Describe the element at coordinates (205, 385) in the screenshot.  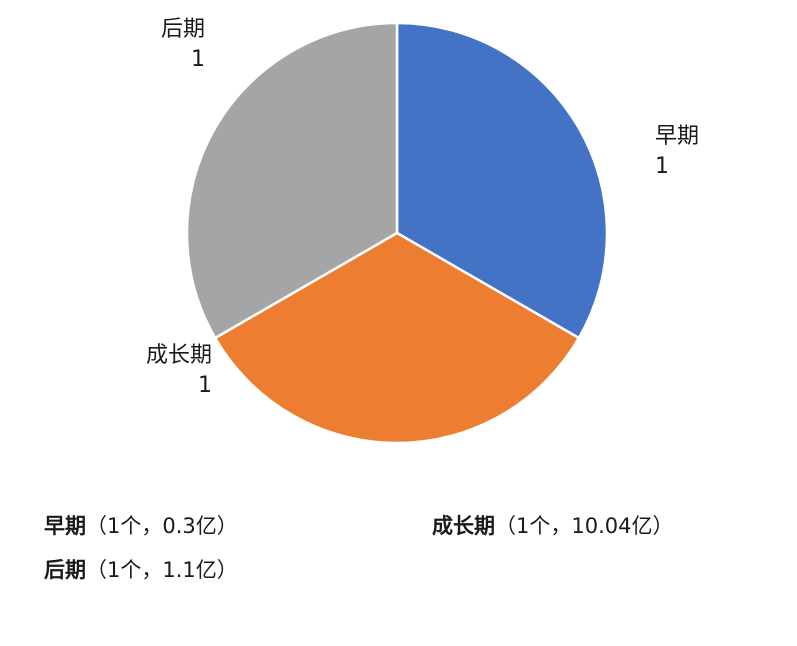
I see `slice-label-growth-value: 1` at that location.